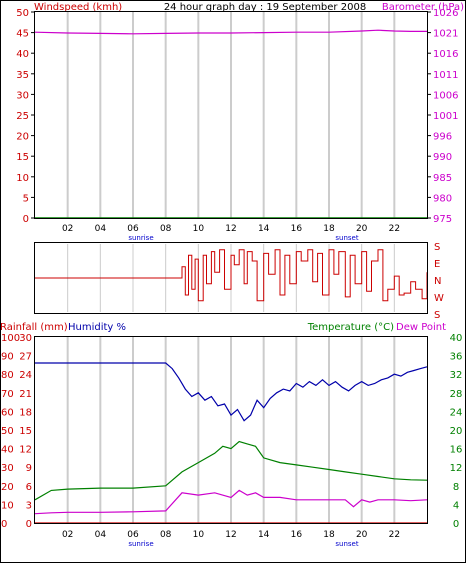 This screenshot has height=567, width=466. What do you see at coordinates (133, 535) in the screenshot?
I see `lower-x-tick-label: 06` at bounding box center [133, 535].